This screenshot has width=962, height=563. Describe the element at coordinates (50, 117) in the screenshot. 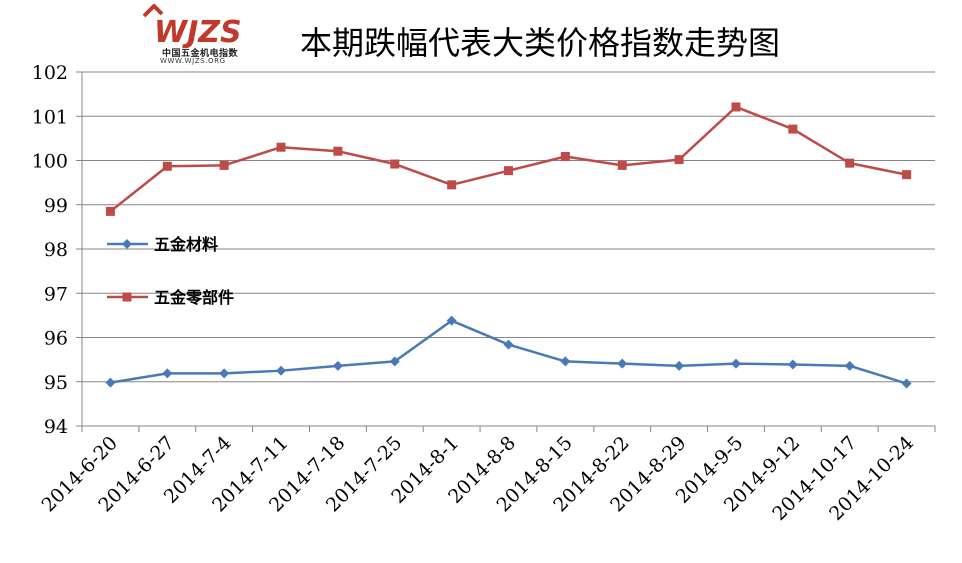

I see `y-tick-label: 101` at that location.